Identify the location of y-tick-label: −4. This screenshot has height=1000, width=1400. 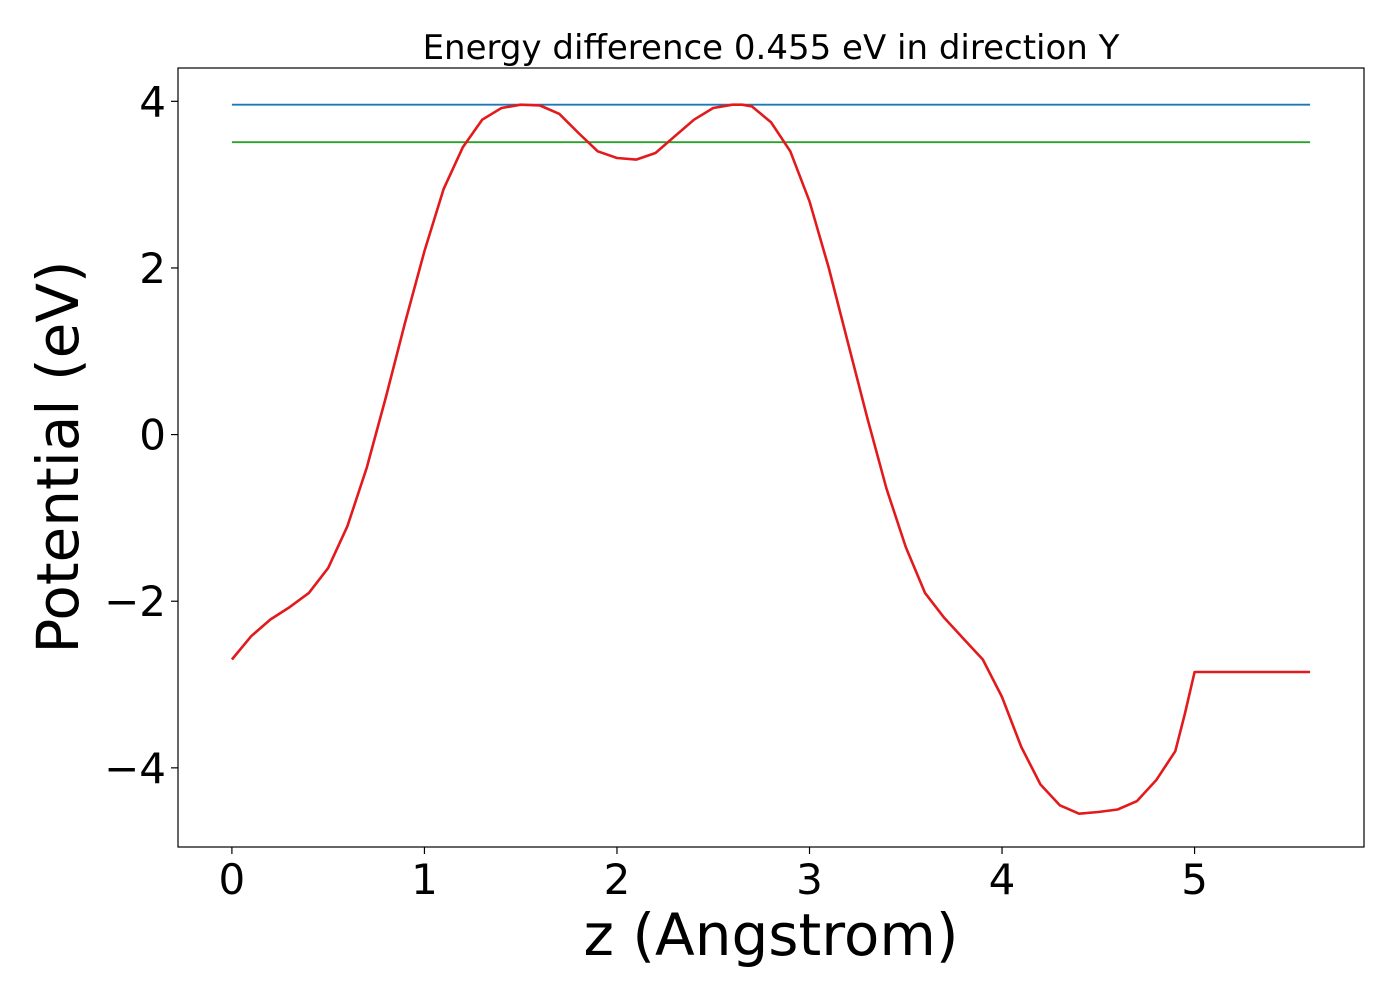
(135, 768).